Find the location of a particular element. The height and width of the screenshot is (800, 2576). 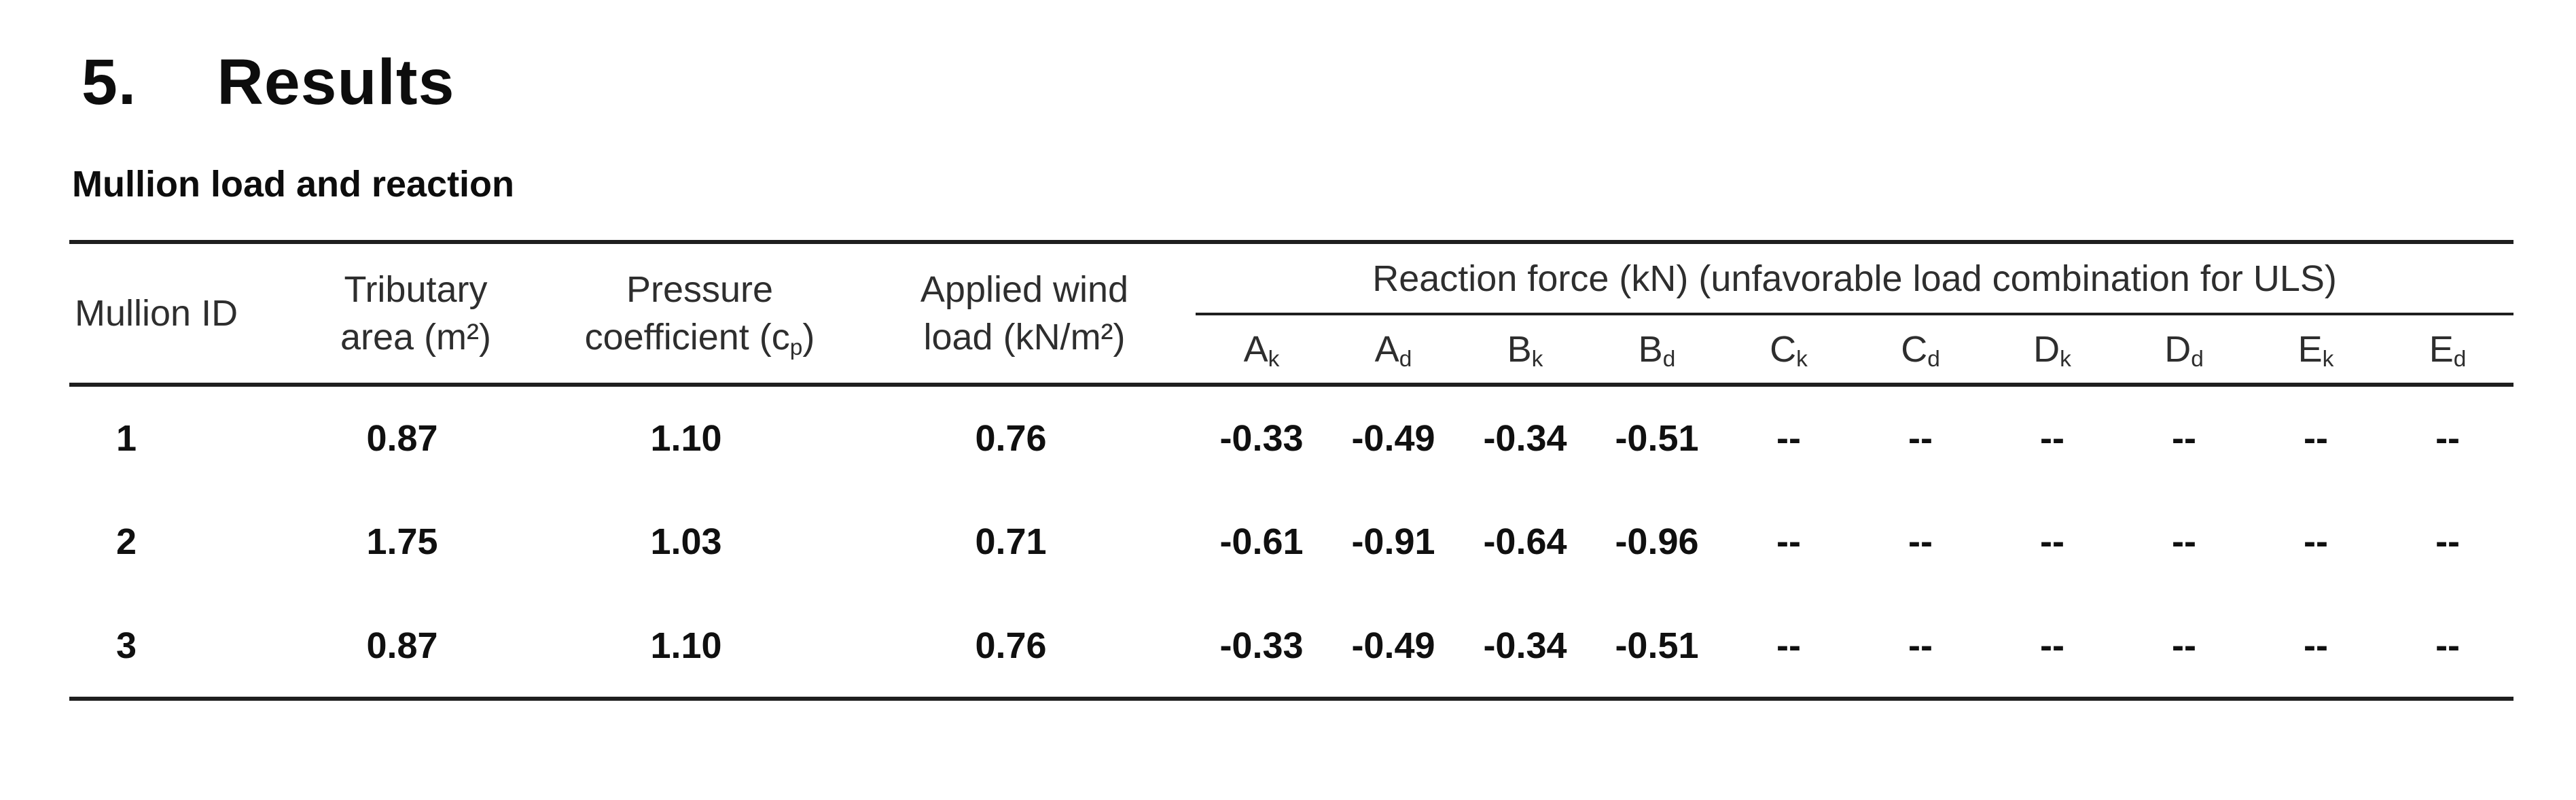

wind-line1: Applied wind is located at coordinates (1024, 289).